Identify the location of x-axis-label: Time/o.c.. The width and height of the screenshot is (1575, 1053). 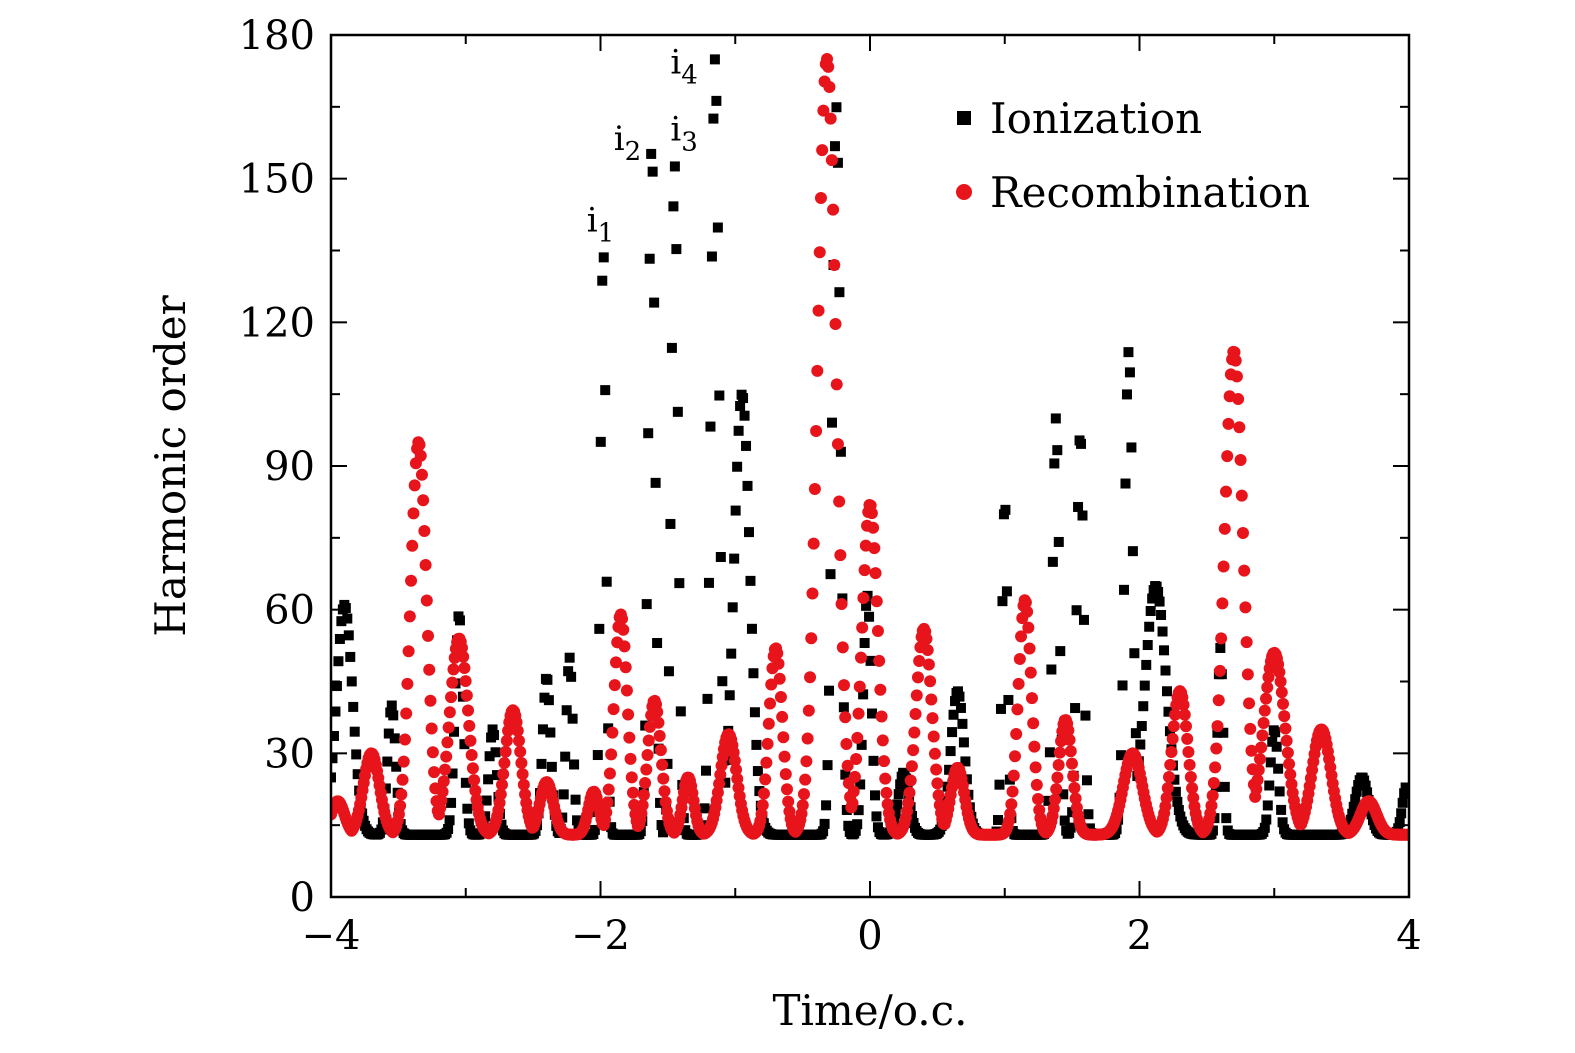
(869, 1010).